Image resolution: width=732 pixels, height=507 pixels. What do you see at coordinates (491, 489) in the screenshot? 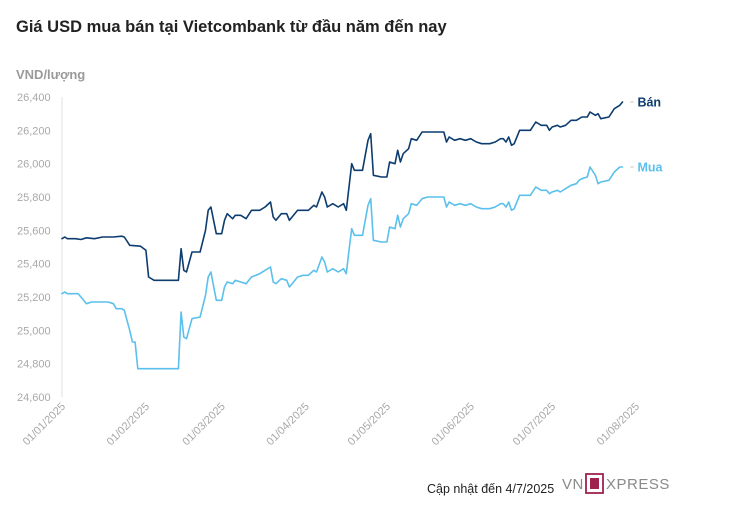
I see `update-note: Cập nhật đến 4/7/2025` at bounding box center [491, 489].